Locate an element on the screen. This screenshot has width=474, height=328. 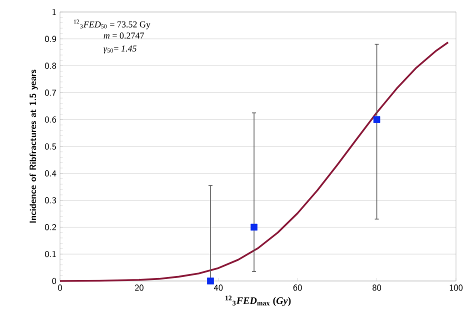
x-tick-label: 100 is located at coordinates (456, 287).